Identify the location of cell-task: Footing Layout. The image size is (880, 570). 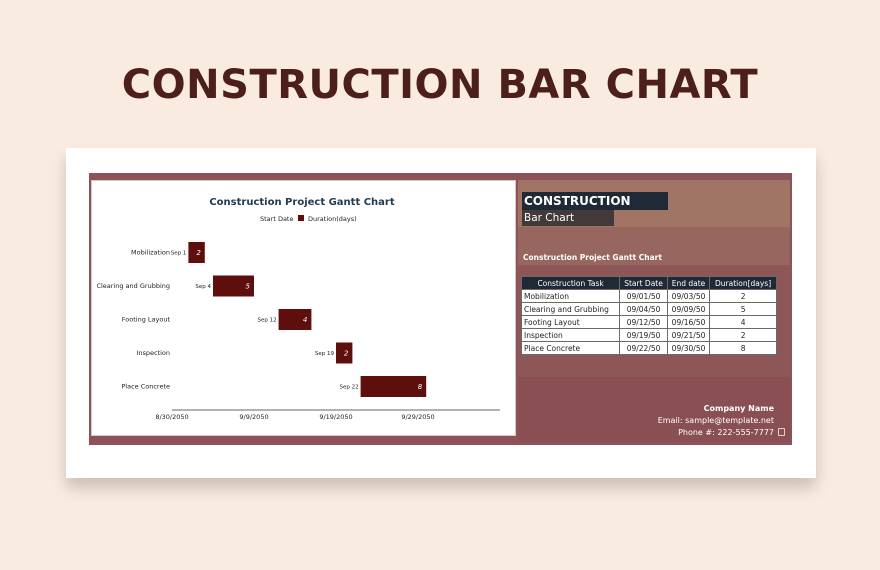
(570, 322).